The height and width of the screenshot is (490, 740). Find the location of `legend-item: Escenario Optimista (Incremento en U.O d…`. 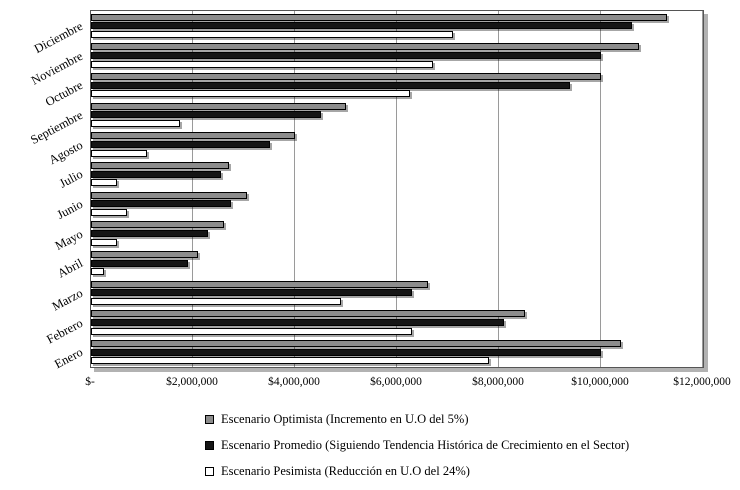

legend-item: Escenario Optimista (Incremento en U.O d… is located at coordinates (417, 419).